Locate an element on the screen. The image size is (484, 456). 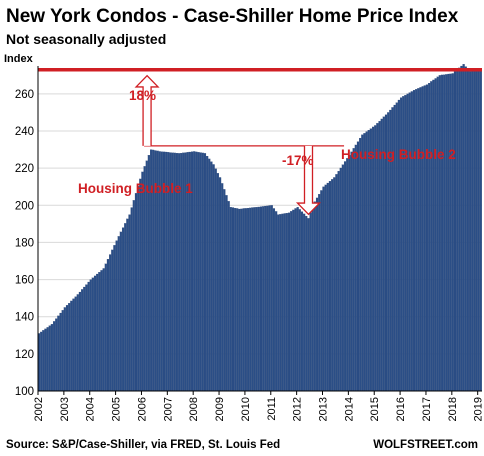
x-tick-label: 2011 is located at coordinates (272, 409).